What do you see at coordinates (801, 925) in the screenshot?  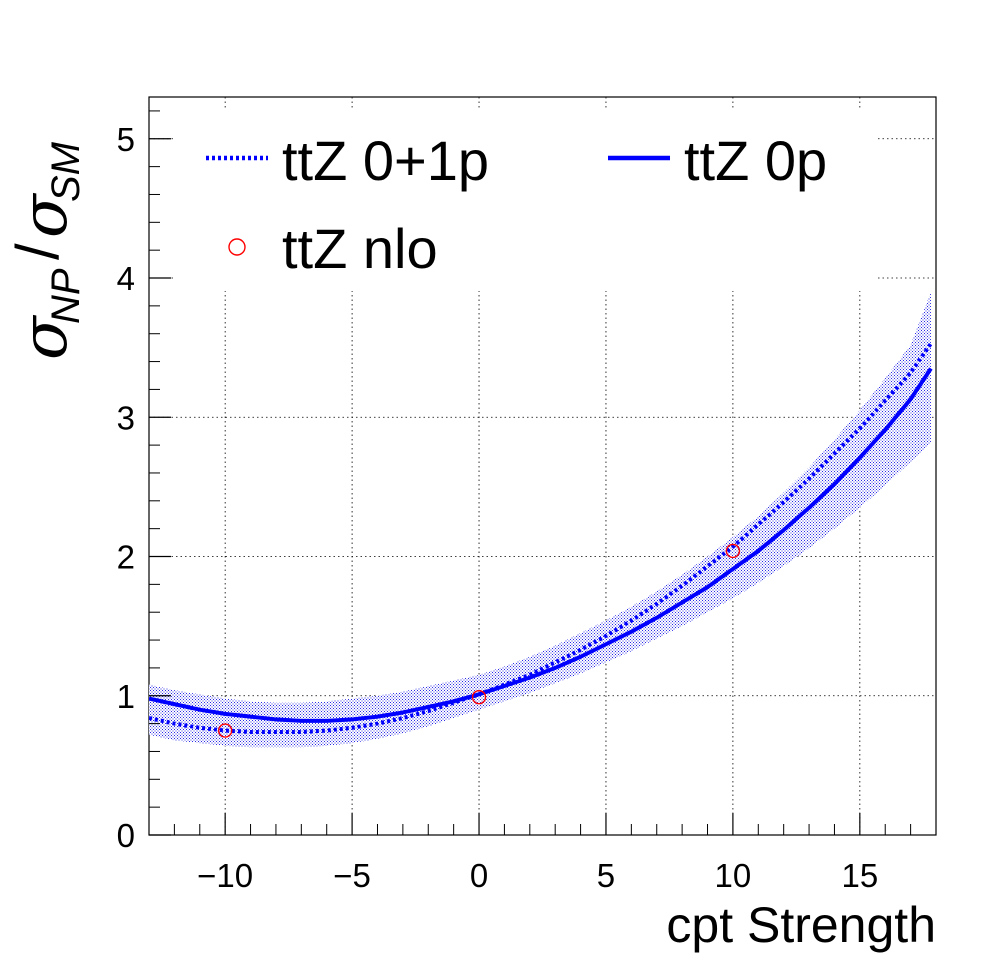 I see `x-axis-label: cpt Strength` at bounding box center [801, 925].